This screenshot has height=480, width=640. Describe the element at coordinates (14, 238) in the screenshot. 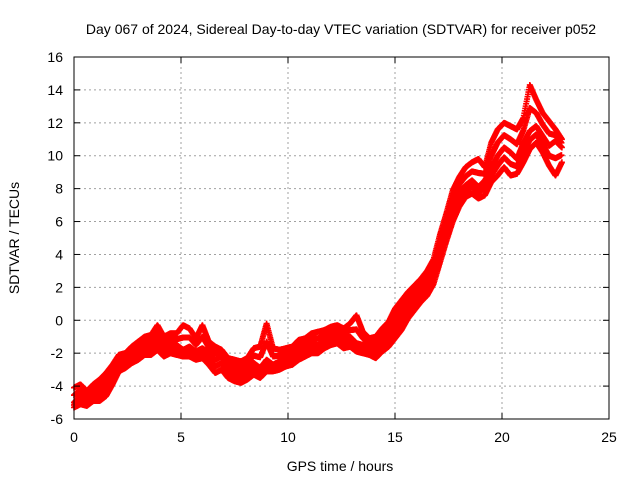

I see `y-axis-label: SDTVAR / TECUs` at that location.